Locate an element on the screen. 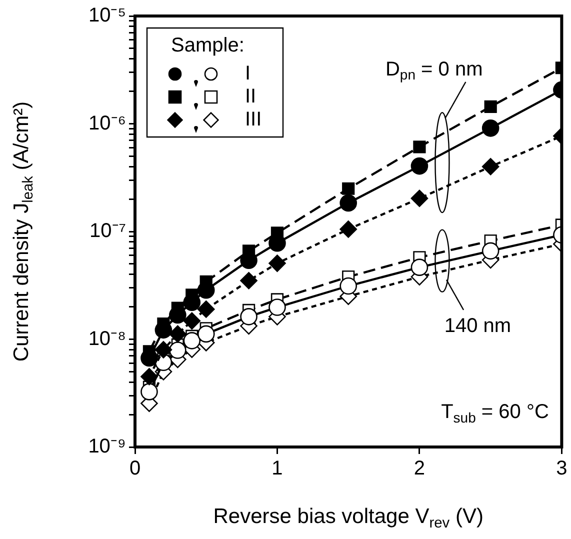  y-tick-label: 10⁻⁷ is located at coordinates (108, 231).